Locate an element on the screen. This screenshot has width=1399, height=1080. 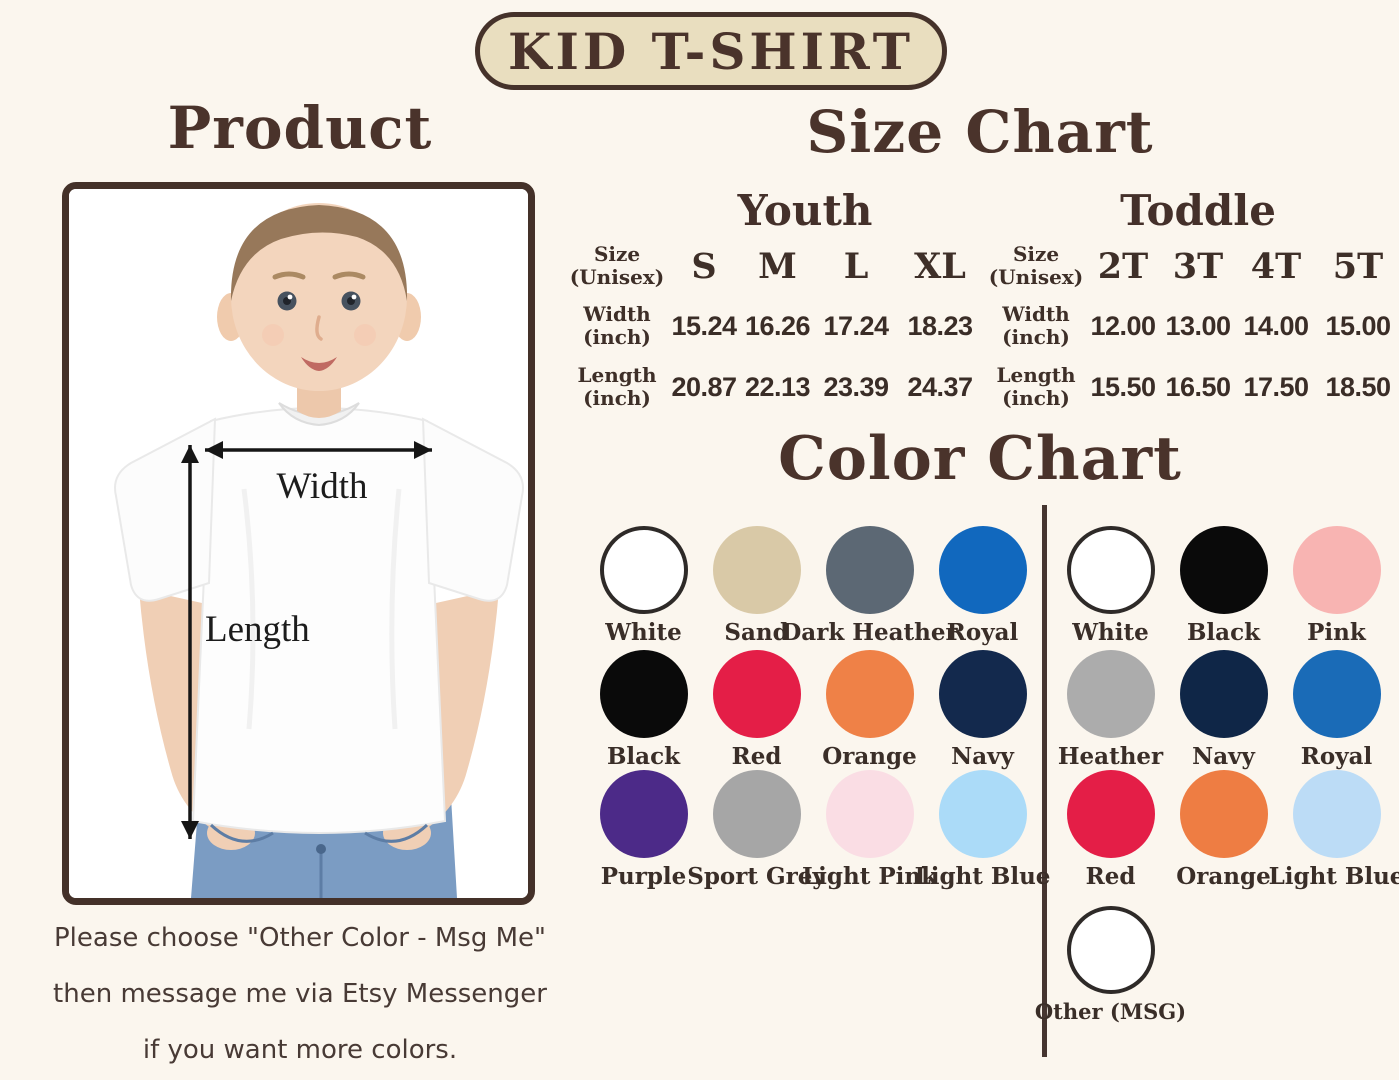
color-swatch-label: Black is located at coordinates (1223, 632).